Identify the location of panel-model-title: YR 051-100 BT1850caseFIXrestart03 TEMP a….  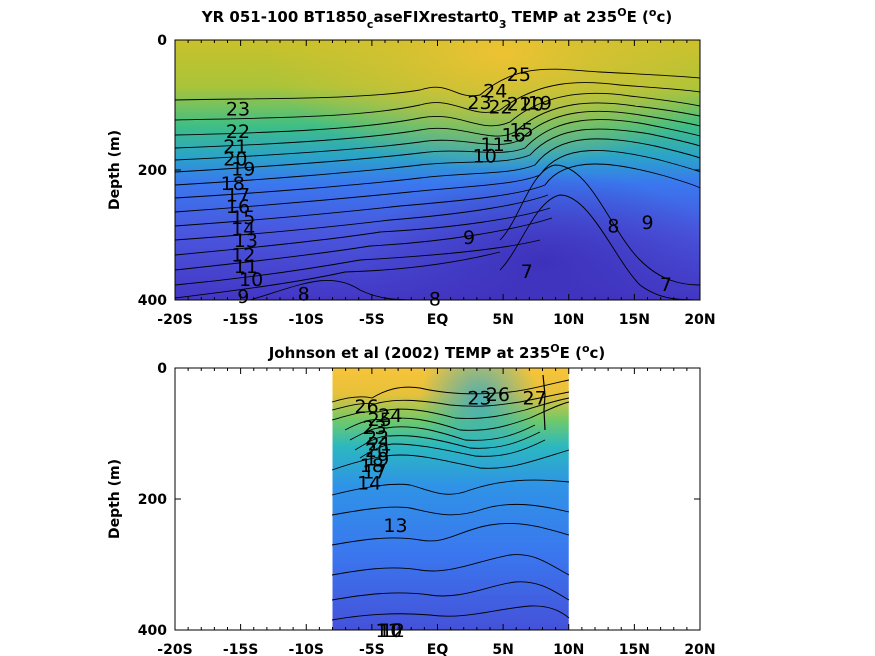
(436, 18).